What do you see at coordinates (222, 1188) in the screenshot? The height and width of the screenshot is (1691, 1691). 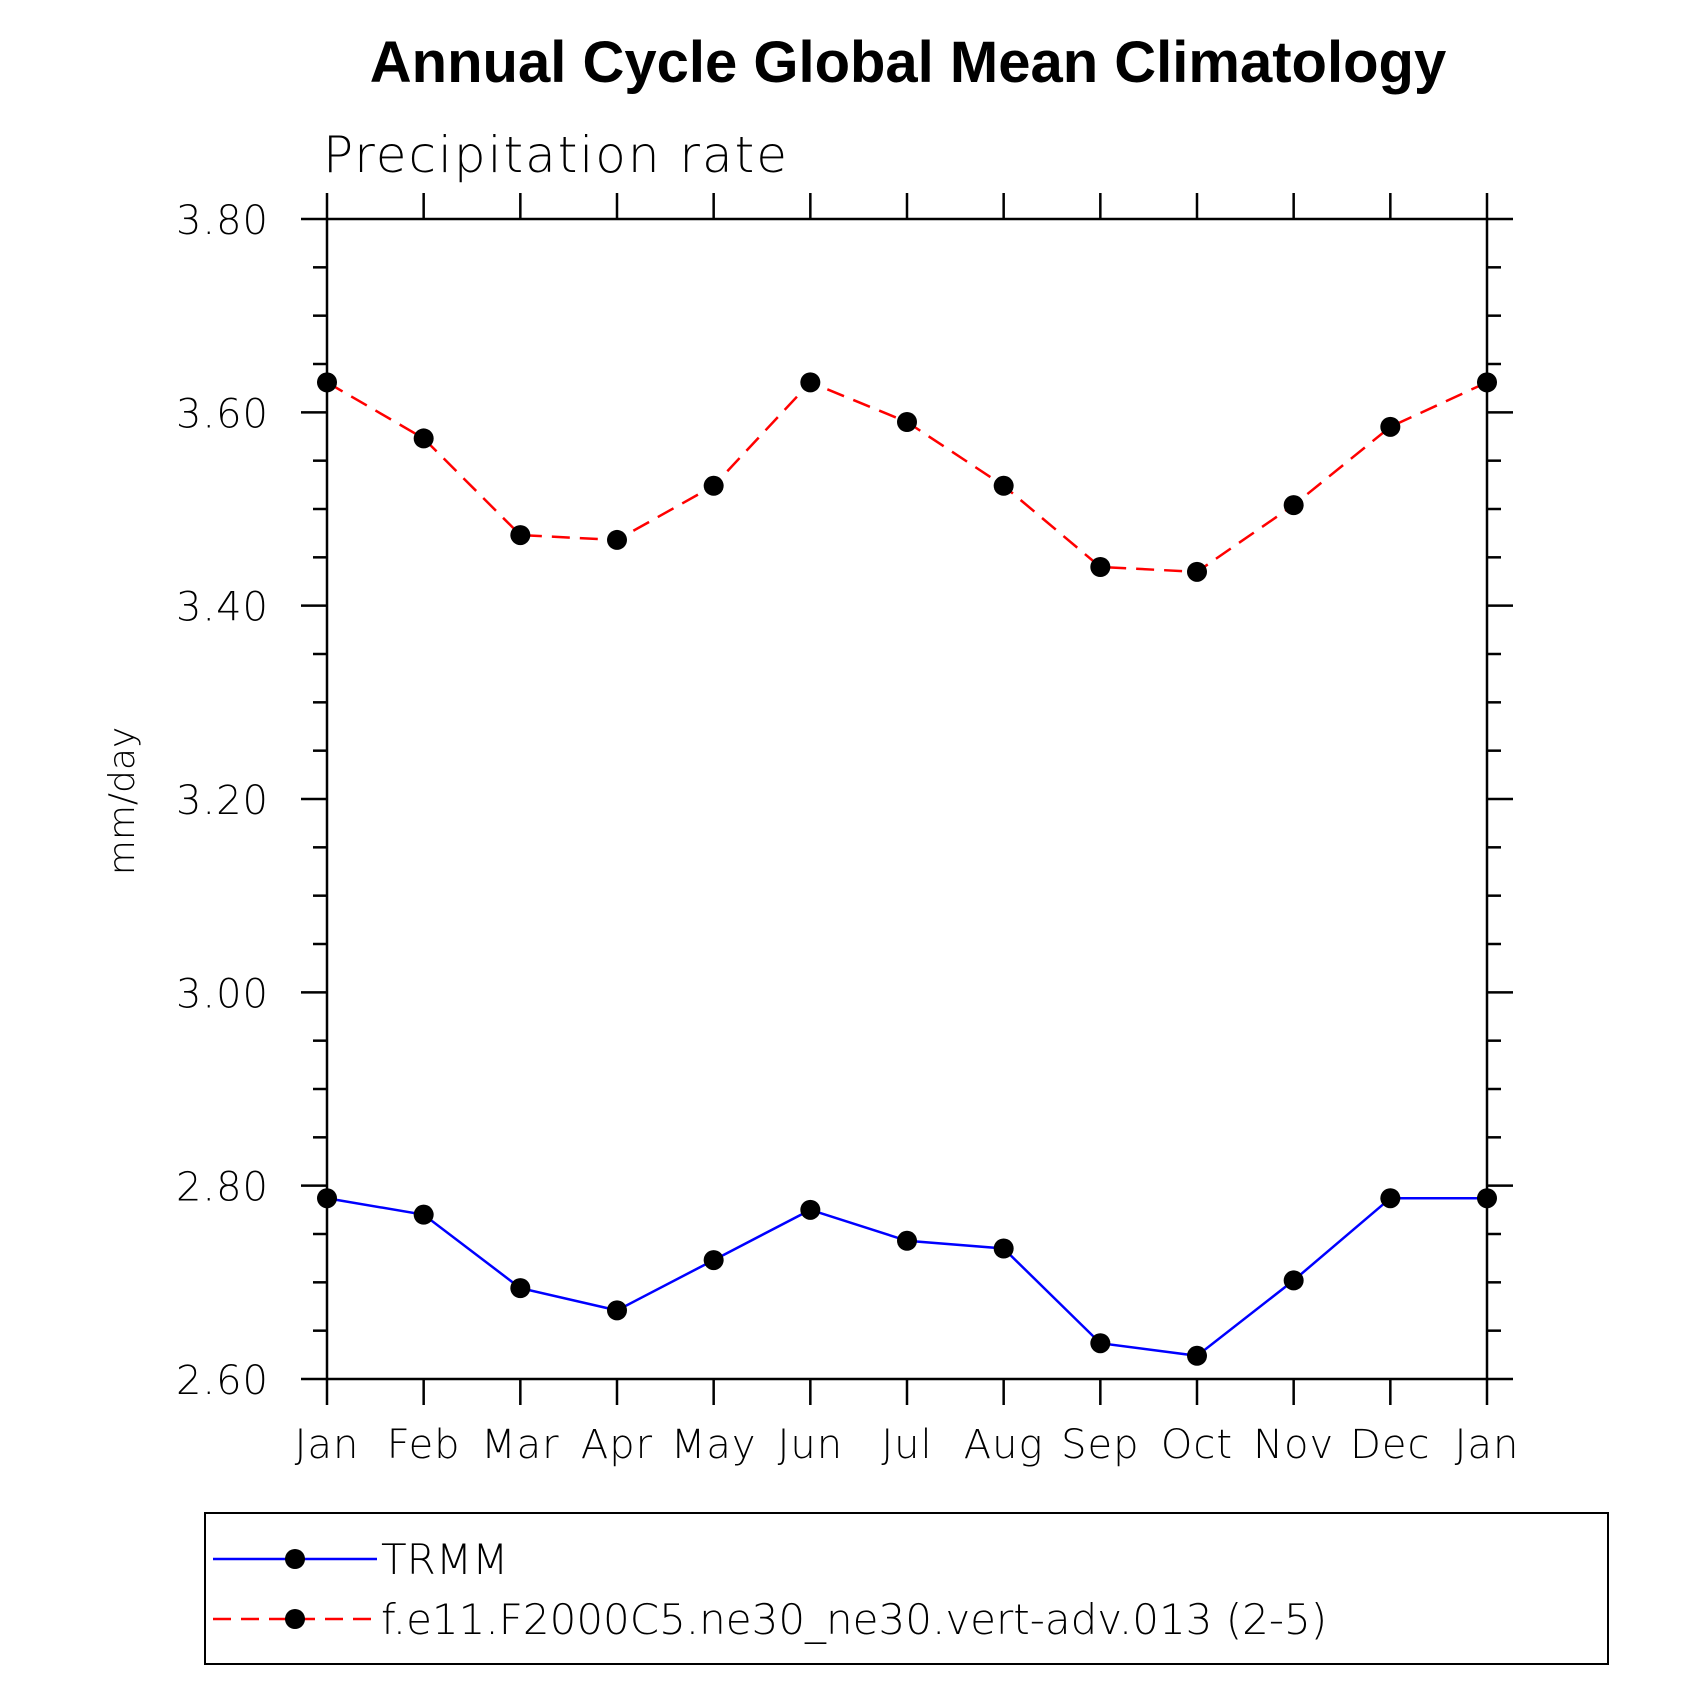 I see `y-tick-label: 2.80` at bounding box center [222, 1188].